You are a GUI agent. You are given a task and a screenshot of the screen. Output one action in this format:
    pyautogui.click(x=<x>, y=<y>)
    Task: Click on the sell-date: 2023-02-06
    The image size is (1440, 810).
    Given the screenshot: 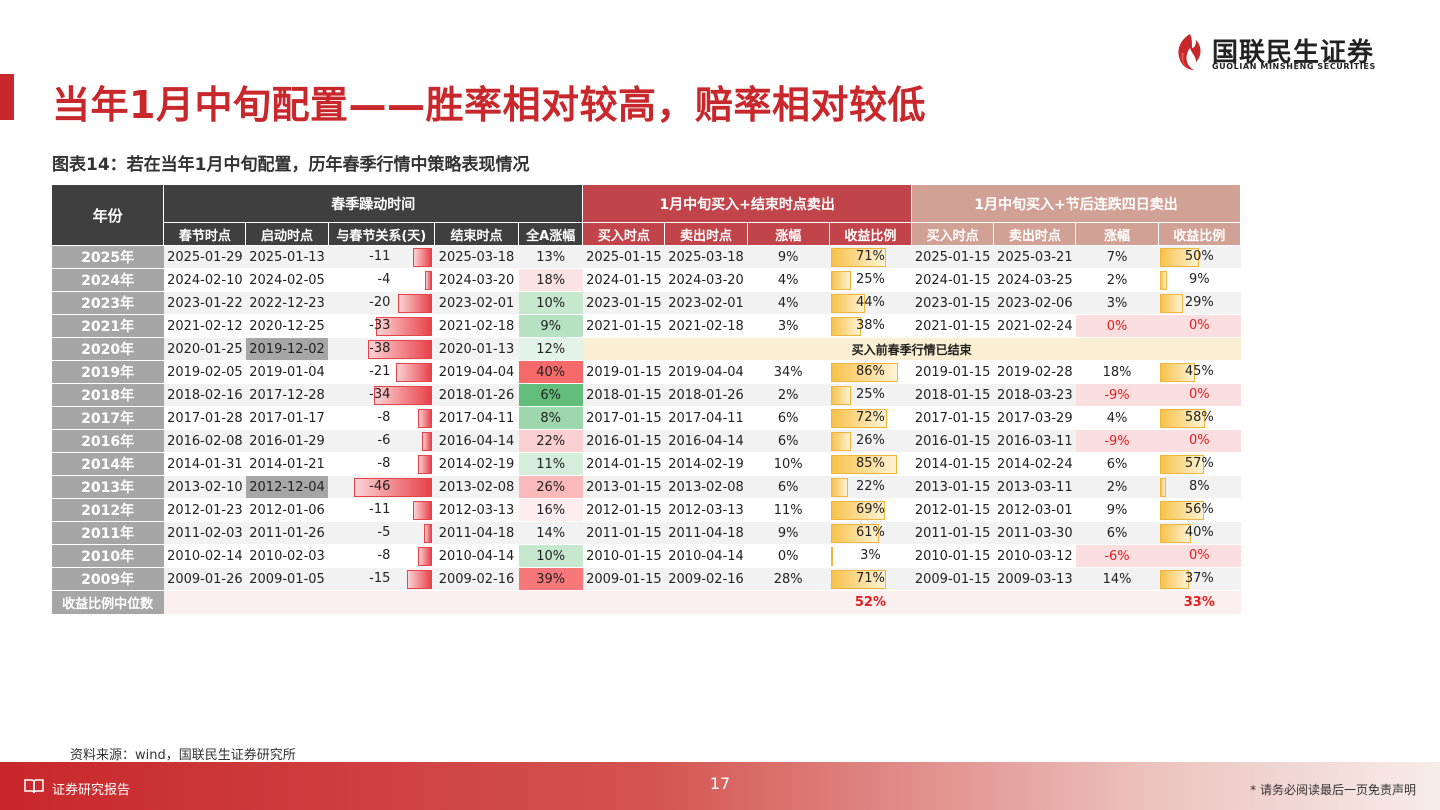 What is the action you would take?
    pyautogui.click(x=1034, y=303)
    